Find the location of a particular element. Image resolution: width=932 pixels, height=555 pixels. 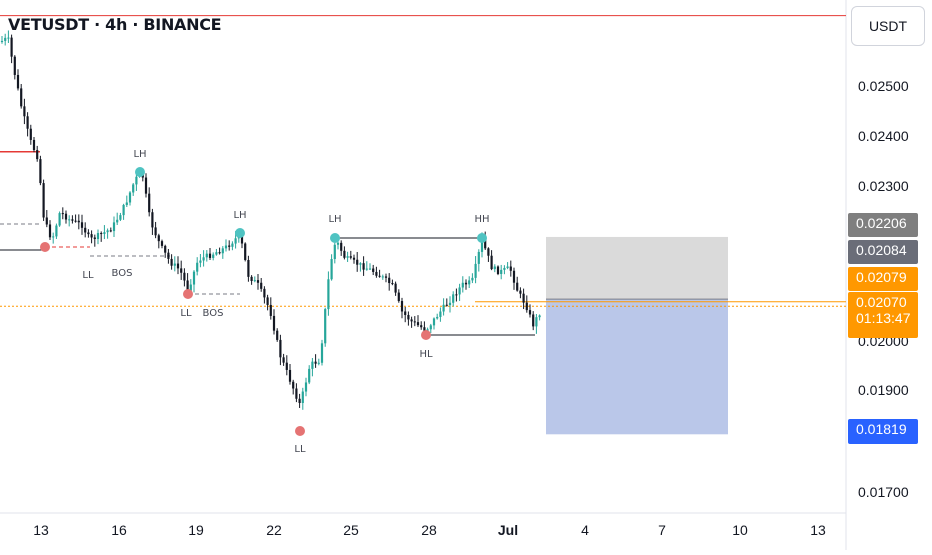

target-zone is located at coordinates (637, 268).